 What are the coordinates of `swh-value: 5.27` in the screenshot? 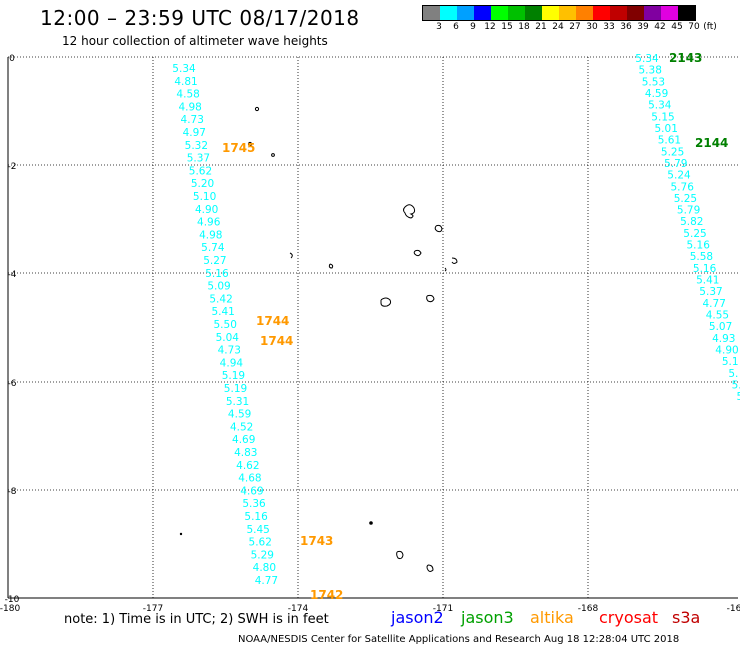 It's located at (214, 261).